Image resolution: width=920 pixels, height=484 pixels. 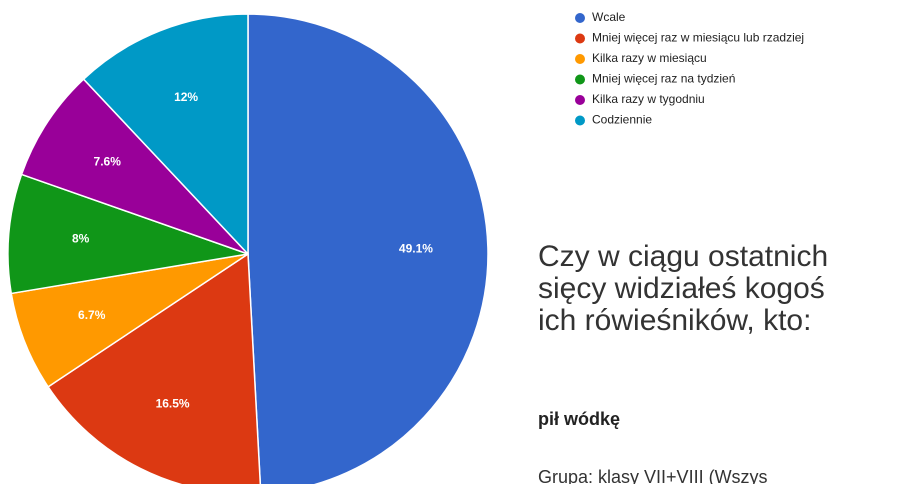 What do you see at coordinates (92, 315) in the screenshot?
I see `slice-label: 6.7%` at bounding box center [92, 315].